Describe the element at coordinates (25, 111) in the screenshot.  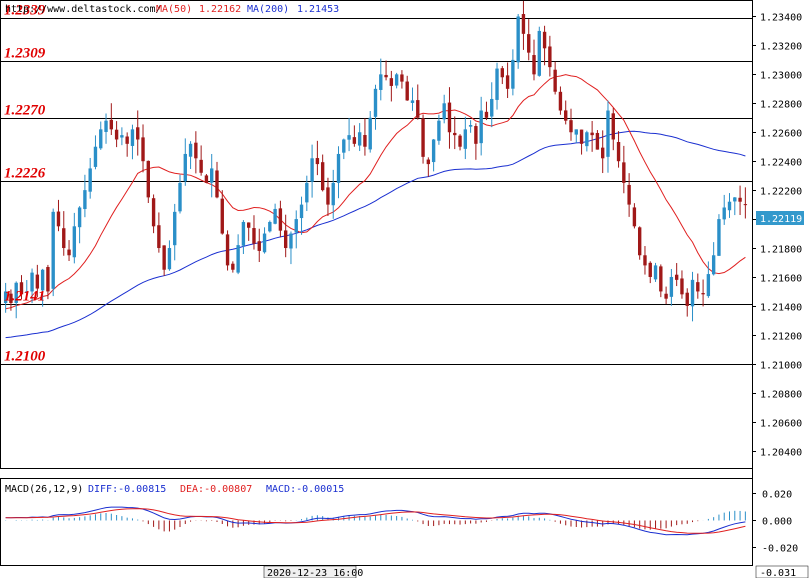
I see `level-label-2: 1.2270` at that location.